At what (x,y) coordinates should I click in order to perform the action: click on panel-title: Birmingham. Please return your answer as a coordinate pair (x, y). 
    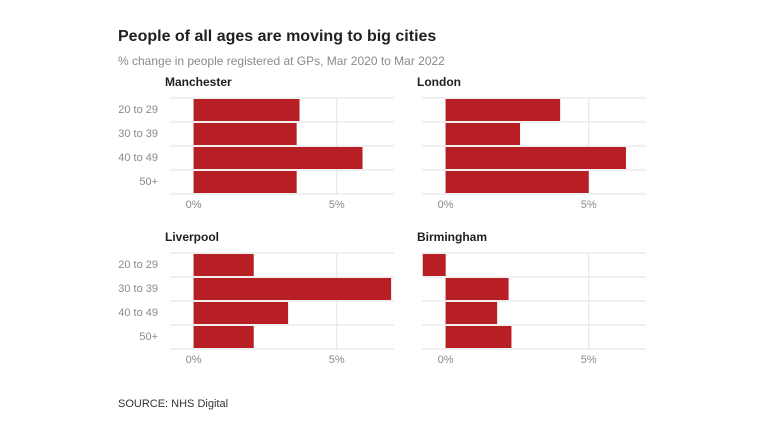
    Looking at the image, I should click on (452, 237).